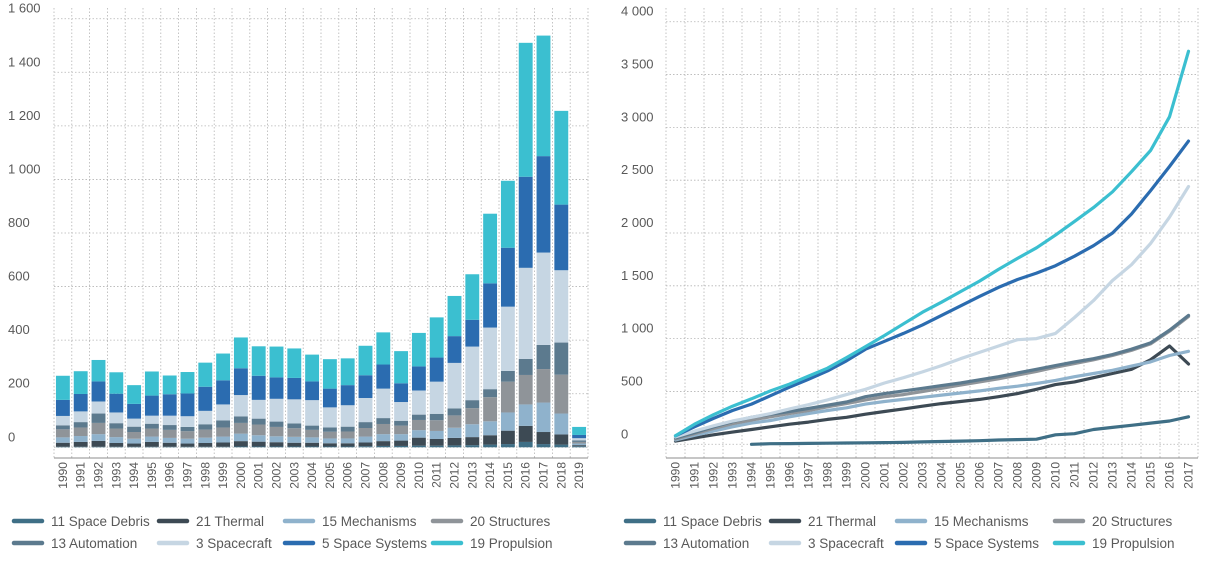  Describe the element at coordinates (365, 410) in the screenshot. I see `bar-3-spacecraft-2007` at that location.